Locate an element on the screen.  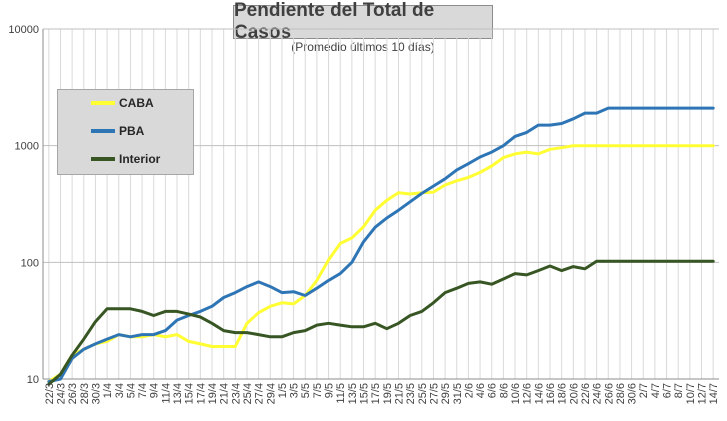
x-tick-label: 22/3 is located at coordinates (50, 393).